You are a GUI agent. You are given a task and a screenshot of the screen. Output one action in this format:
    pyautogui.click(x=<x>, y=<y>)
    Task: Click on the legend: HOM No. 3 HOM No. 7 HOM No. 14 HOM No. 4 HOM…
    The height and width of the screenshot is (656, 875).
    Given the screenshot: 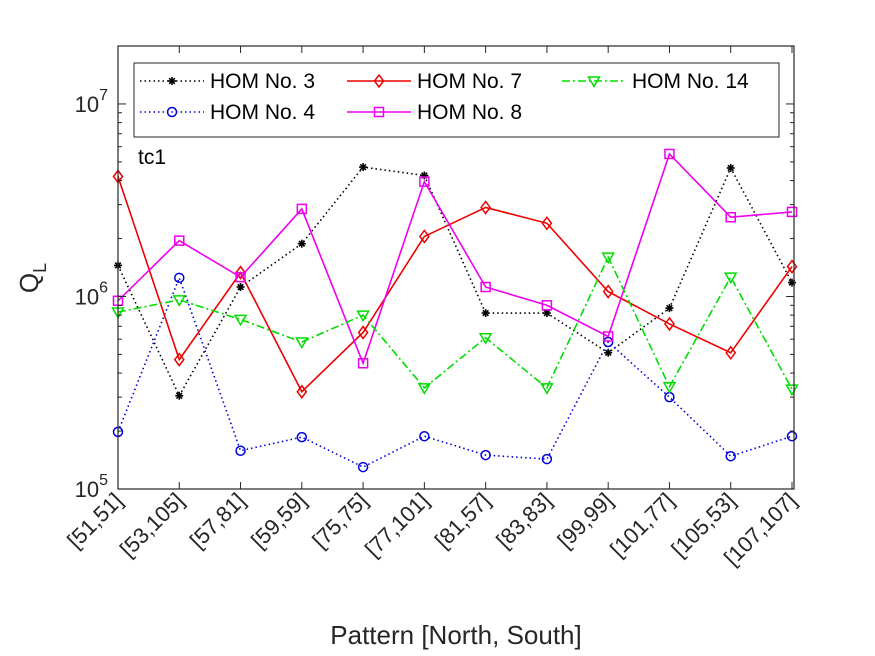 What is the action you would take?
    pyautogui.click(x=456, y=100)
    